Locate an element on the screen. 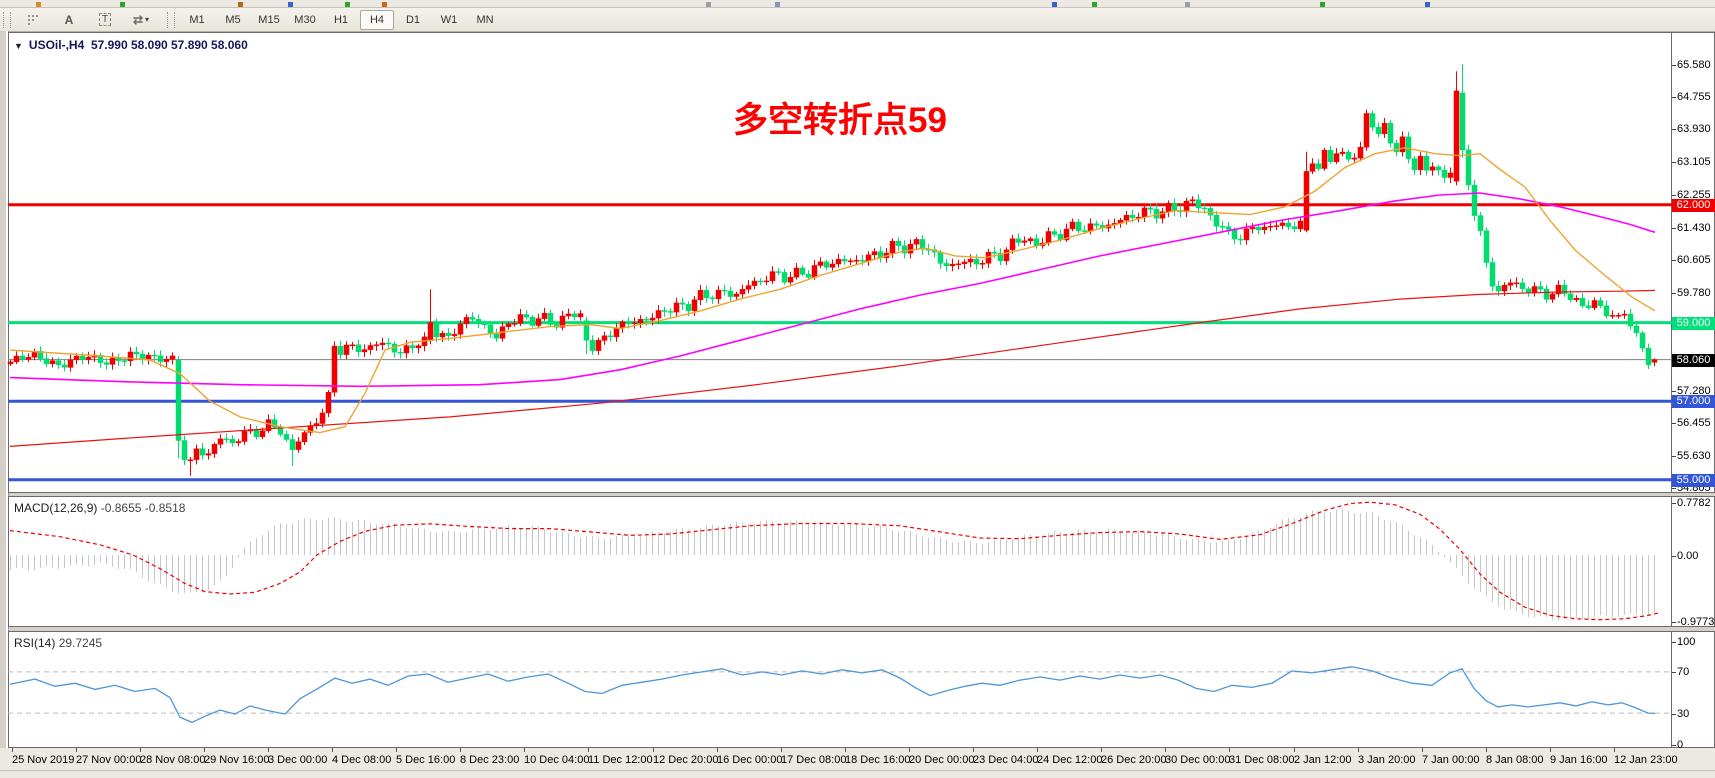  rsi-plot is located at coordinates (840, 689).